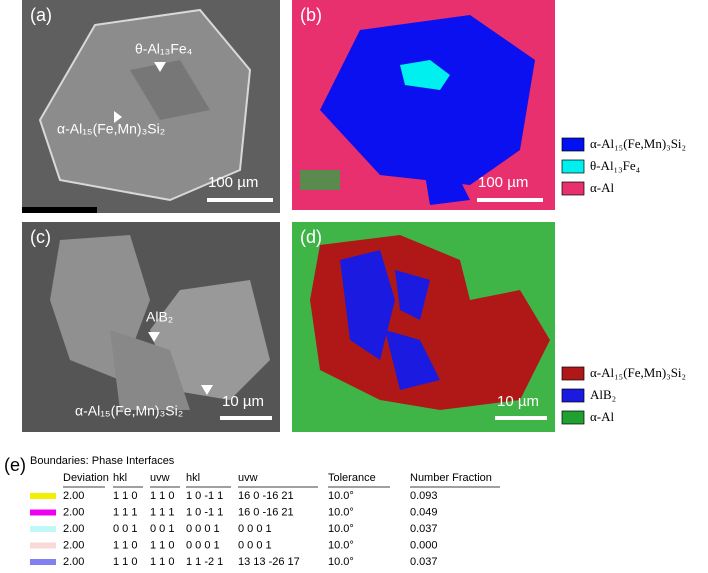 This screenshot has height=573, width=708. I want to click on panel-label: (a), so click(41, 15).